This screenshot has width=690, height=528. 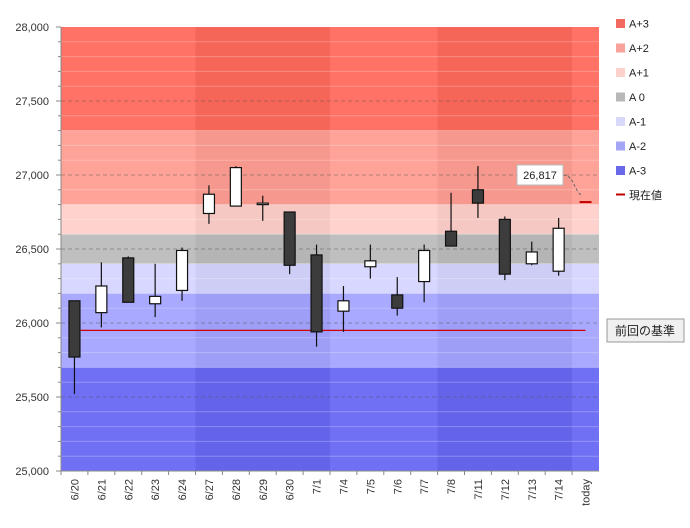 I want to click on legend-item: A+1, so click(x=632, y=74).